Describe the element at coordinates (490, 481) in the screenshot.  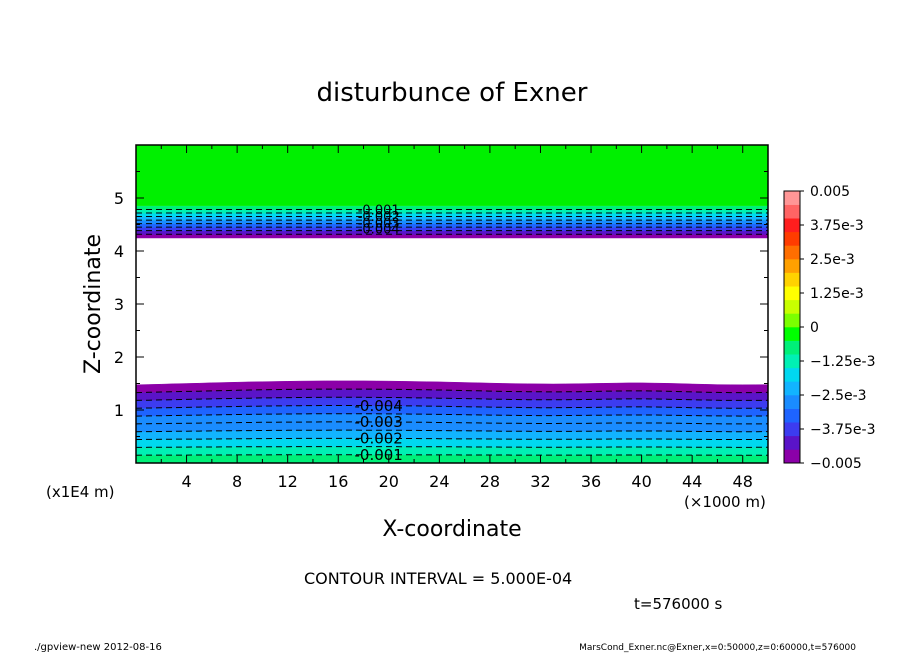
I see `x-tick-label: 28` at that location.